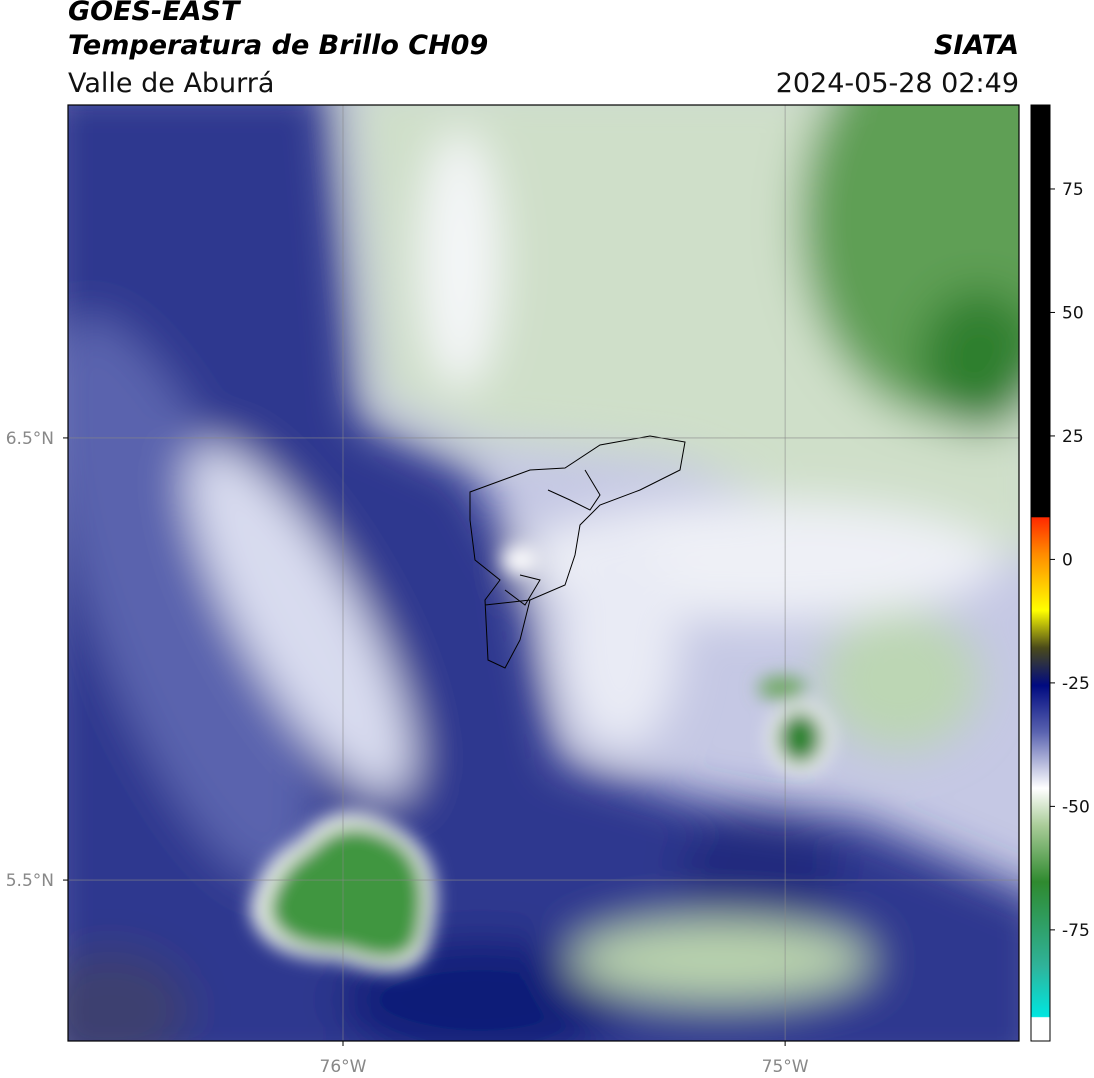  What do you see at coordinates (343, 1067) in the screenshot?
I see `x-tick-label: 76°W` at bounding box center [343, 1067].